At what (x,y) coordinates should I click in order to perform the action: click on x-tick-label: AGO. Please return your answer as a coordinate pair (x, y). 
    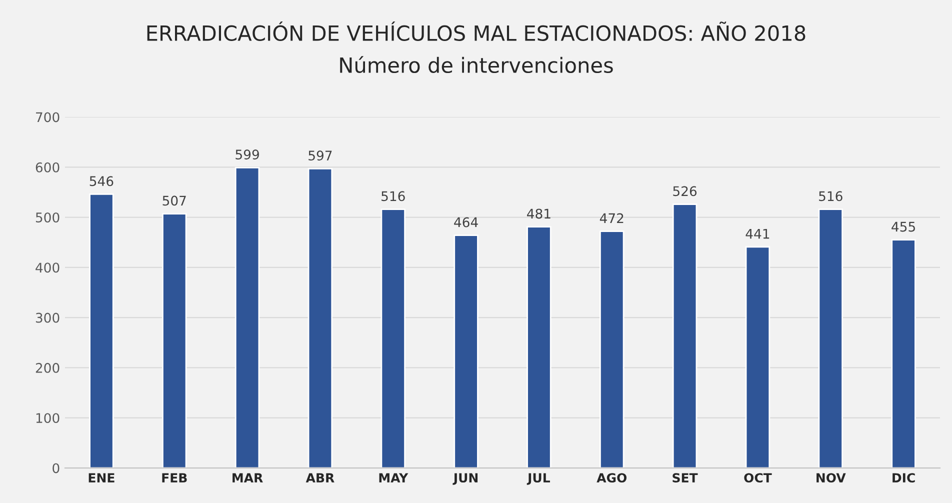
    Looking at the image, I should click on (611, 478).